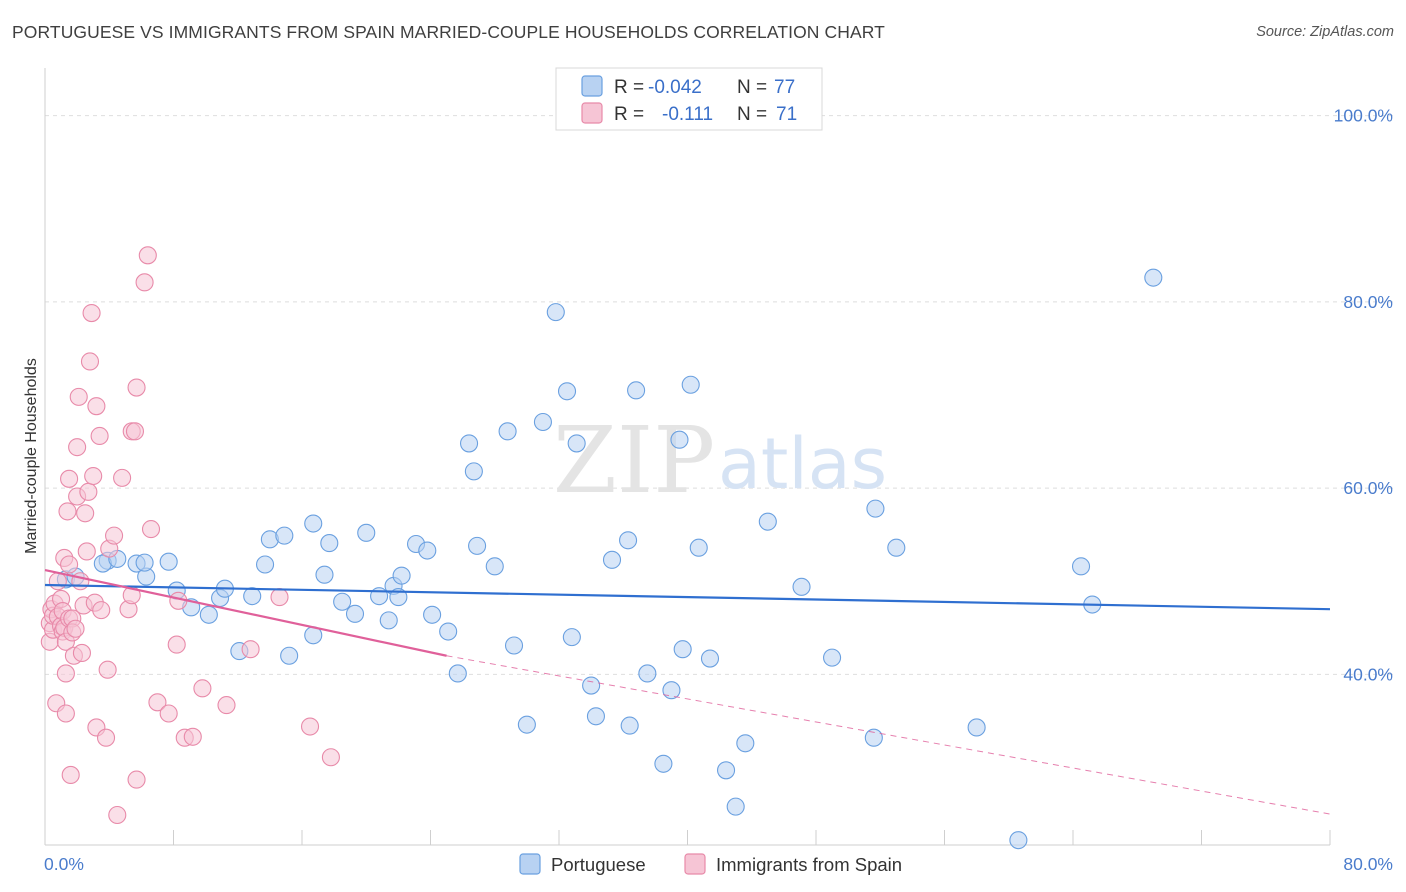 The image size is (1406, 892). I want to click on y-tick-label: 80.0%, so click(1368, 302).